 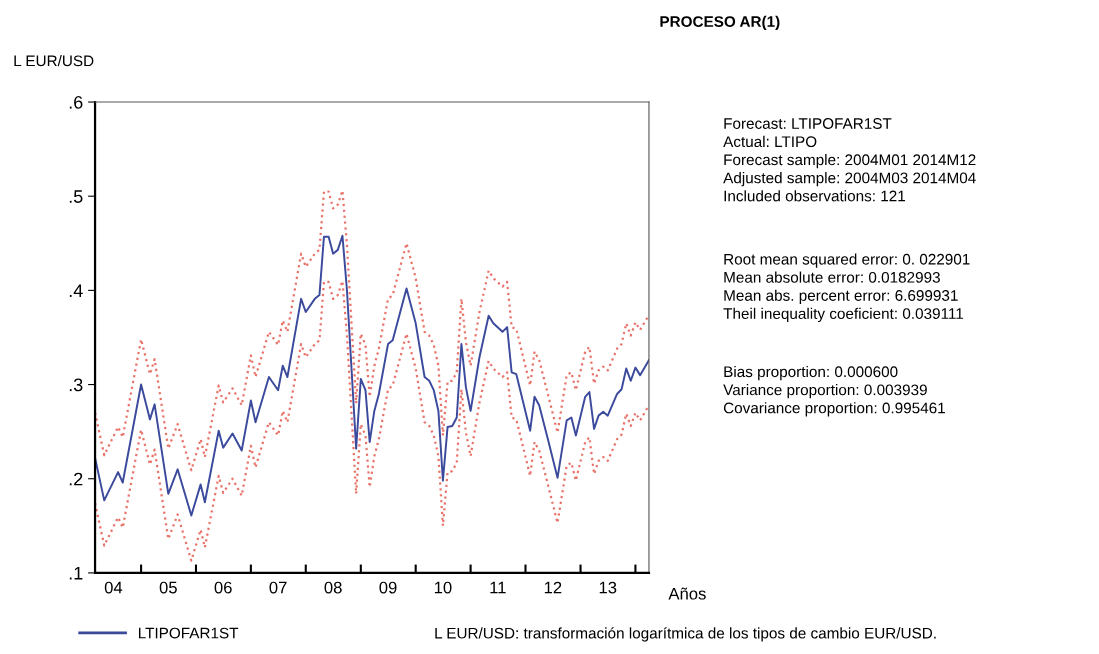 I want to click on x-tick-label: 07, so click(x=278, y=587).